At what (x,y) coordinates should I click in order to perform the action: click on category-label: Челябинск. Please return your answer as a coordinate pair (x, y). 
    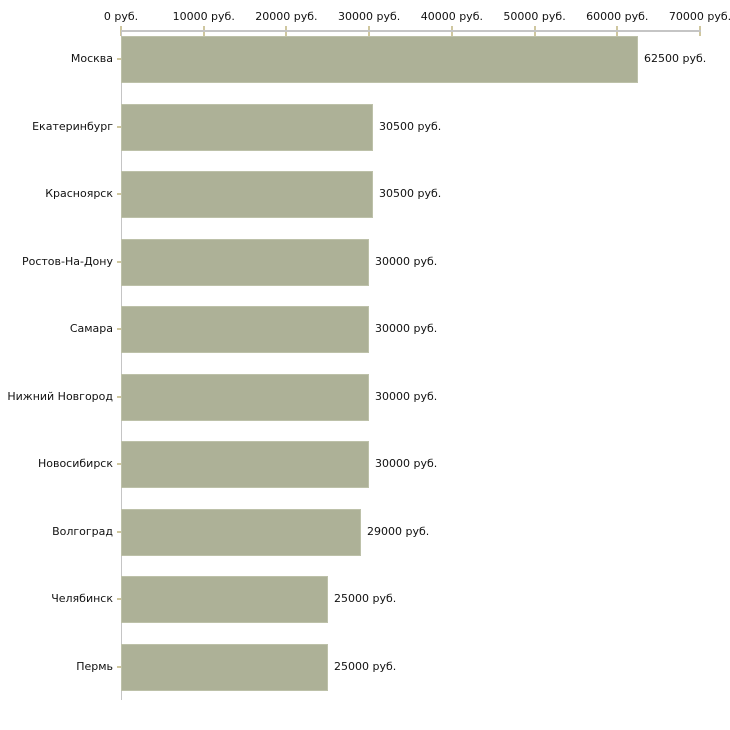
    Looking at the image, I should click on (82, 598).